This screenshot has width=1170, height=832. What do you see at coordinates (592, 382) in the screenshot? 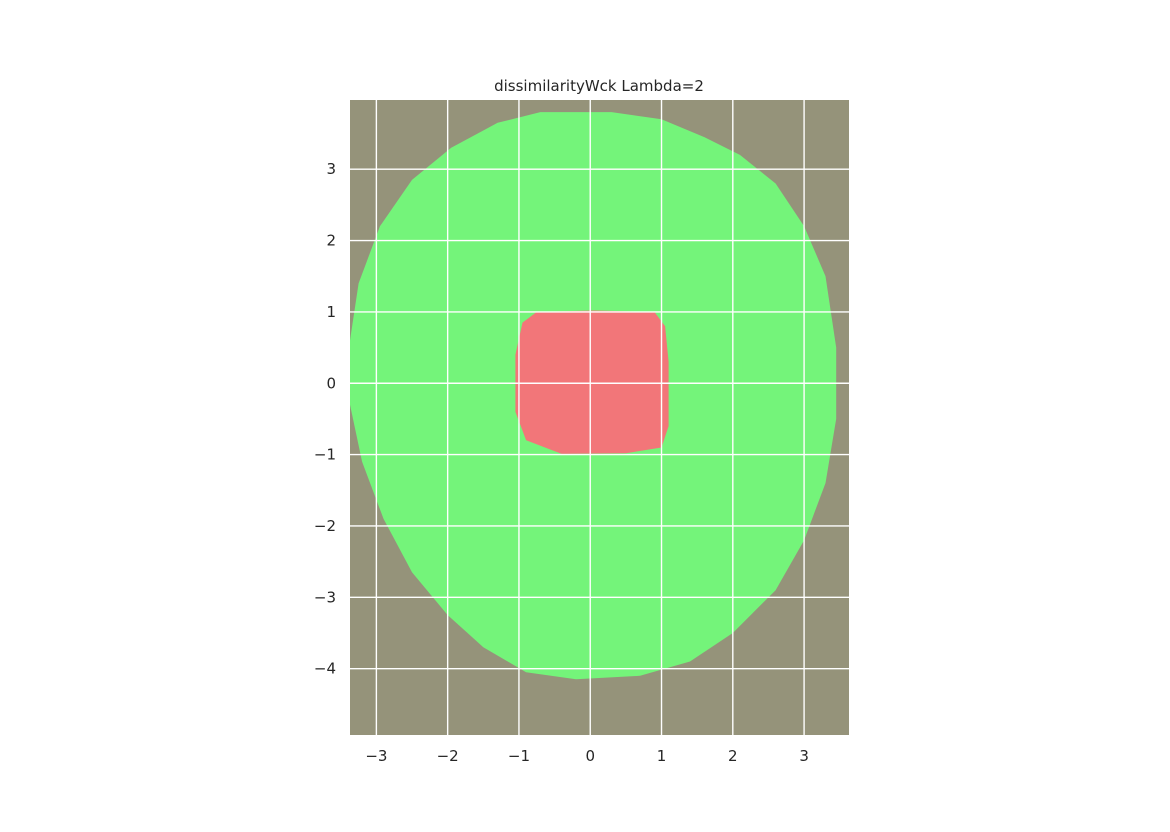
I see `region-inner` at bounding box center [592, 382].